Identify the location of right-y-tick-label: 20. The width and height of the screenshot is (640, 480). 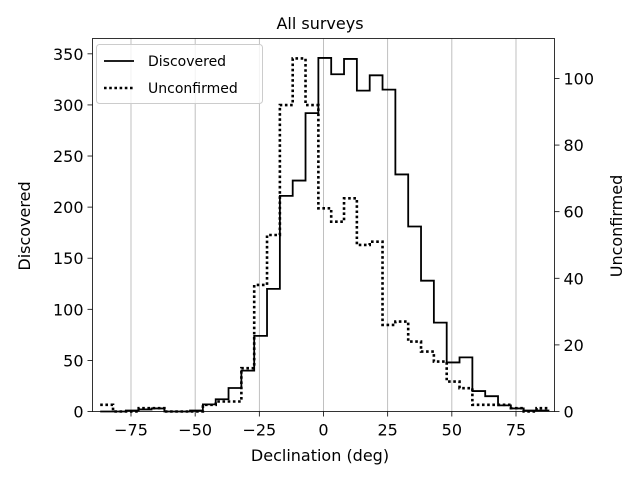
(574, 345).